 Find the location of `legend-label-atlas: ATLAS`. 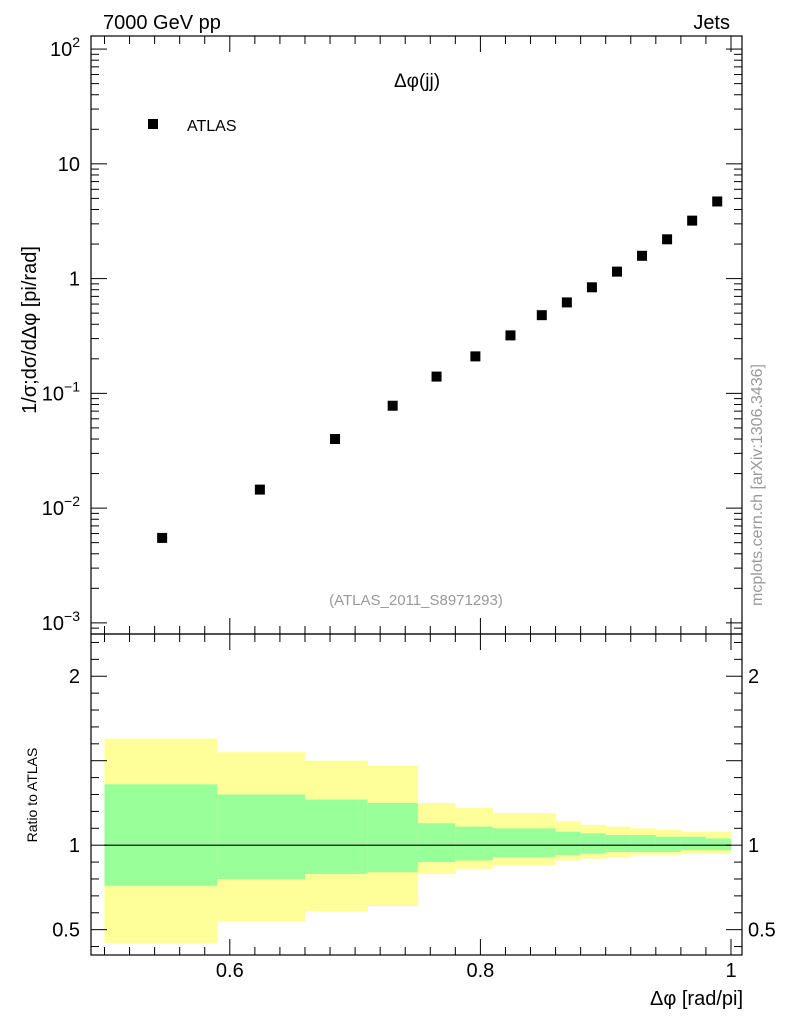

legend-label-atlas: ATLAS is located at coordinates (212, 126).